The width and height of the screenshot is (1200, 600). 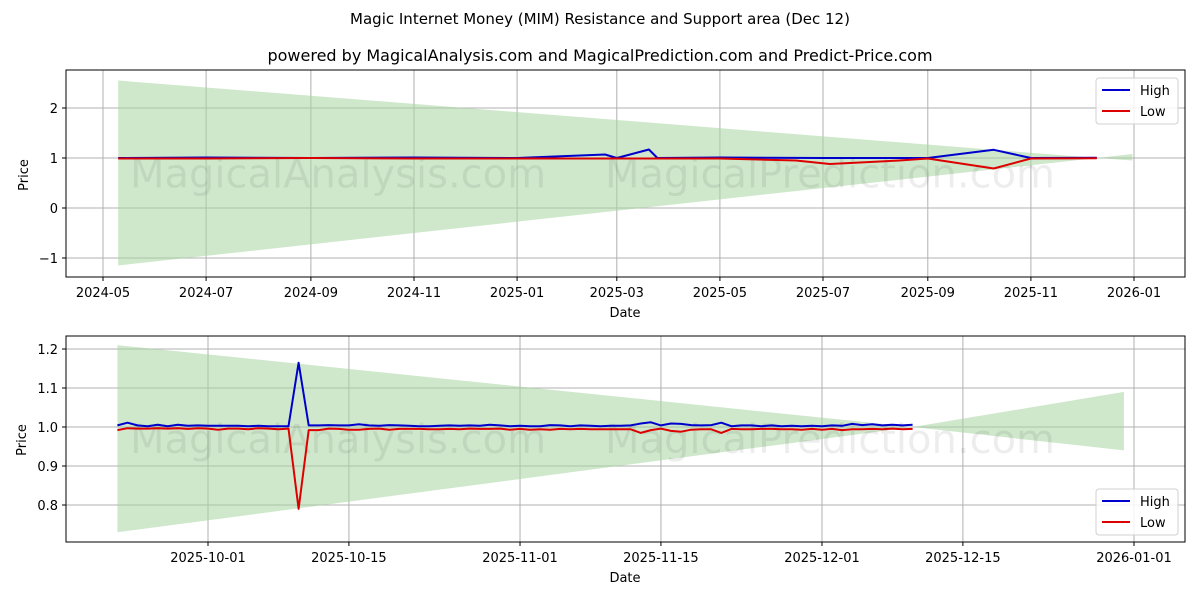 I want to click on y-tick-label: 0.8, so click(x=47, y=506).